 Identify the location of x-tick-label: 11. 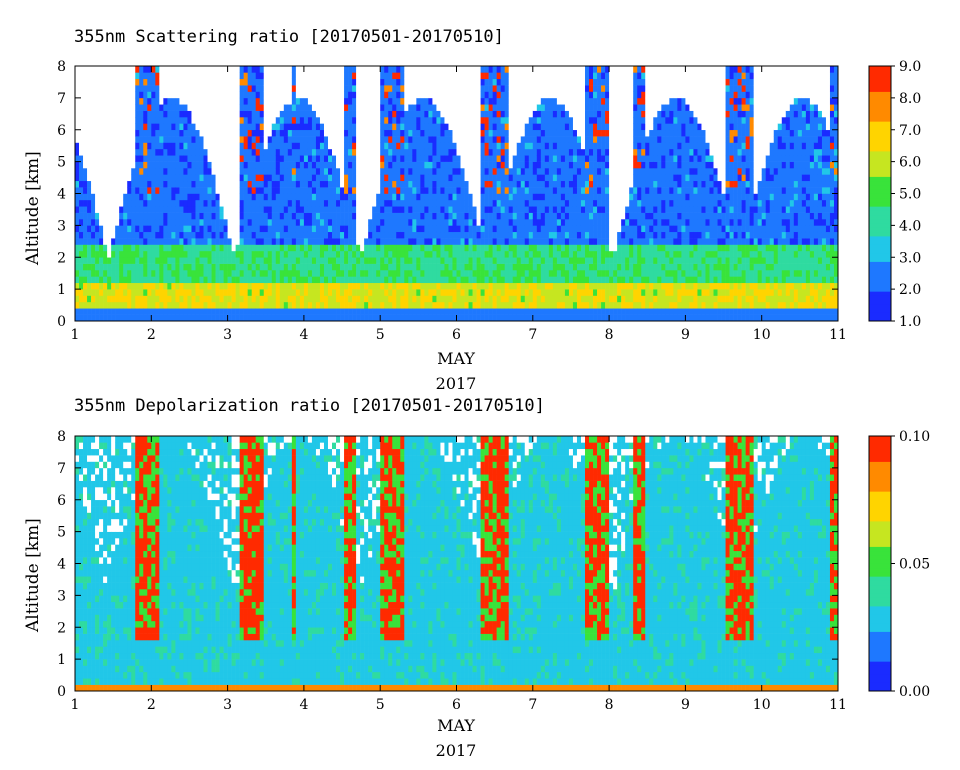
(838, 705).